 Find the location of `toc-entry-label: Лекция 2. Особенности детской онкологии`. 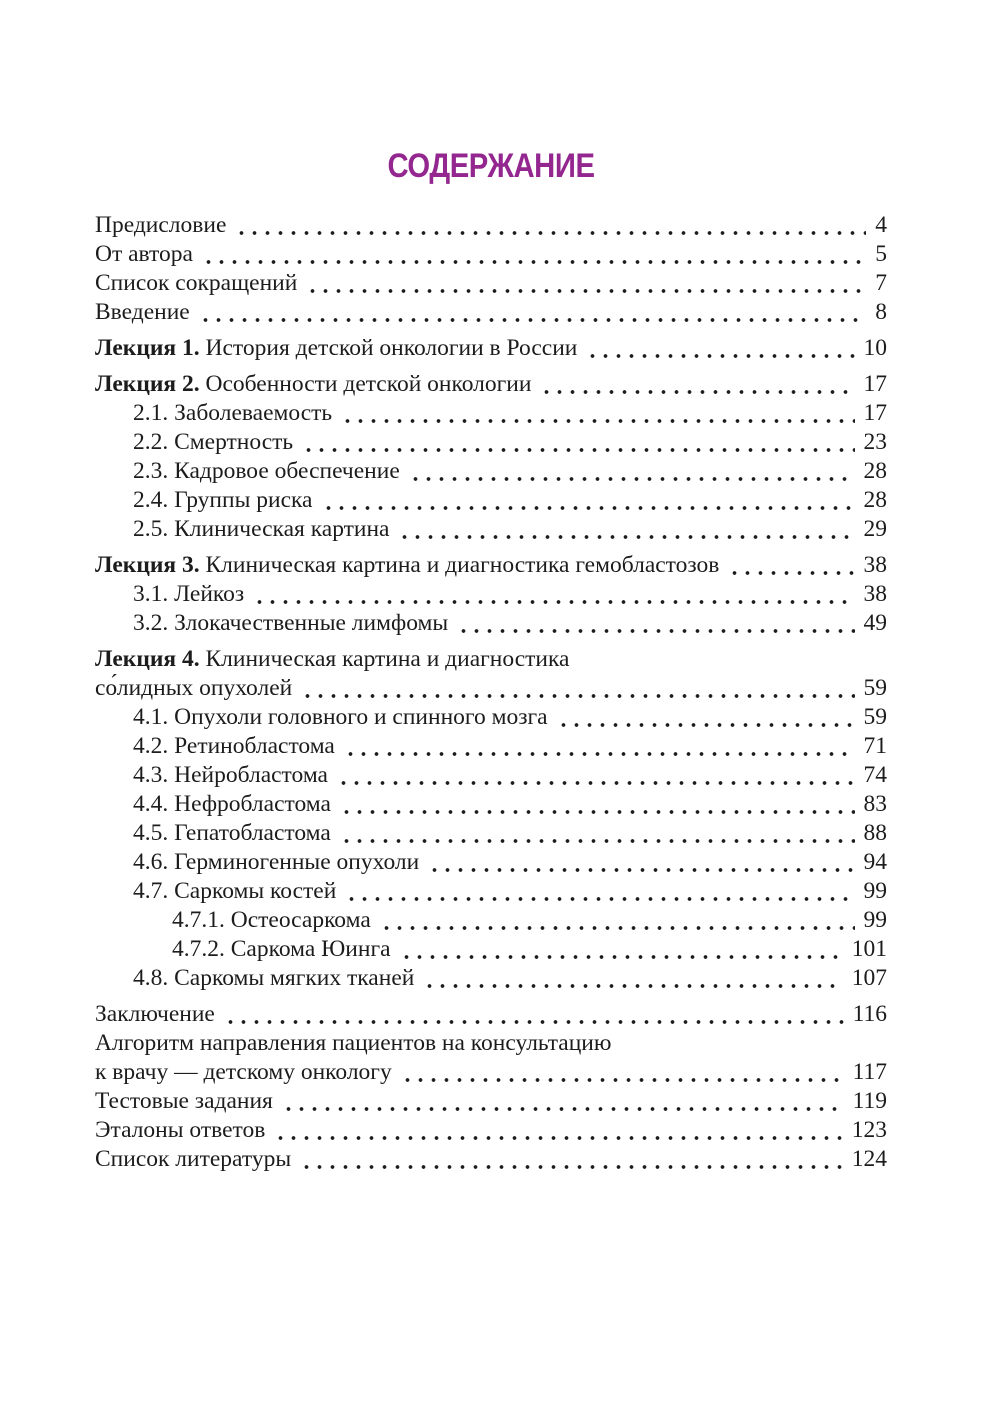

toc-entry-label: Лекция 2. Особенности детской онкологии is located at coordinates (313, 384).